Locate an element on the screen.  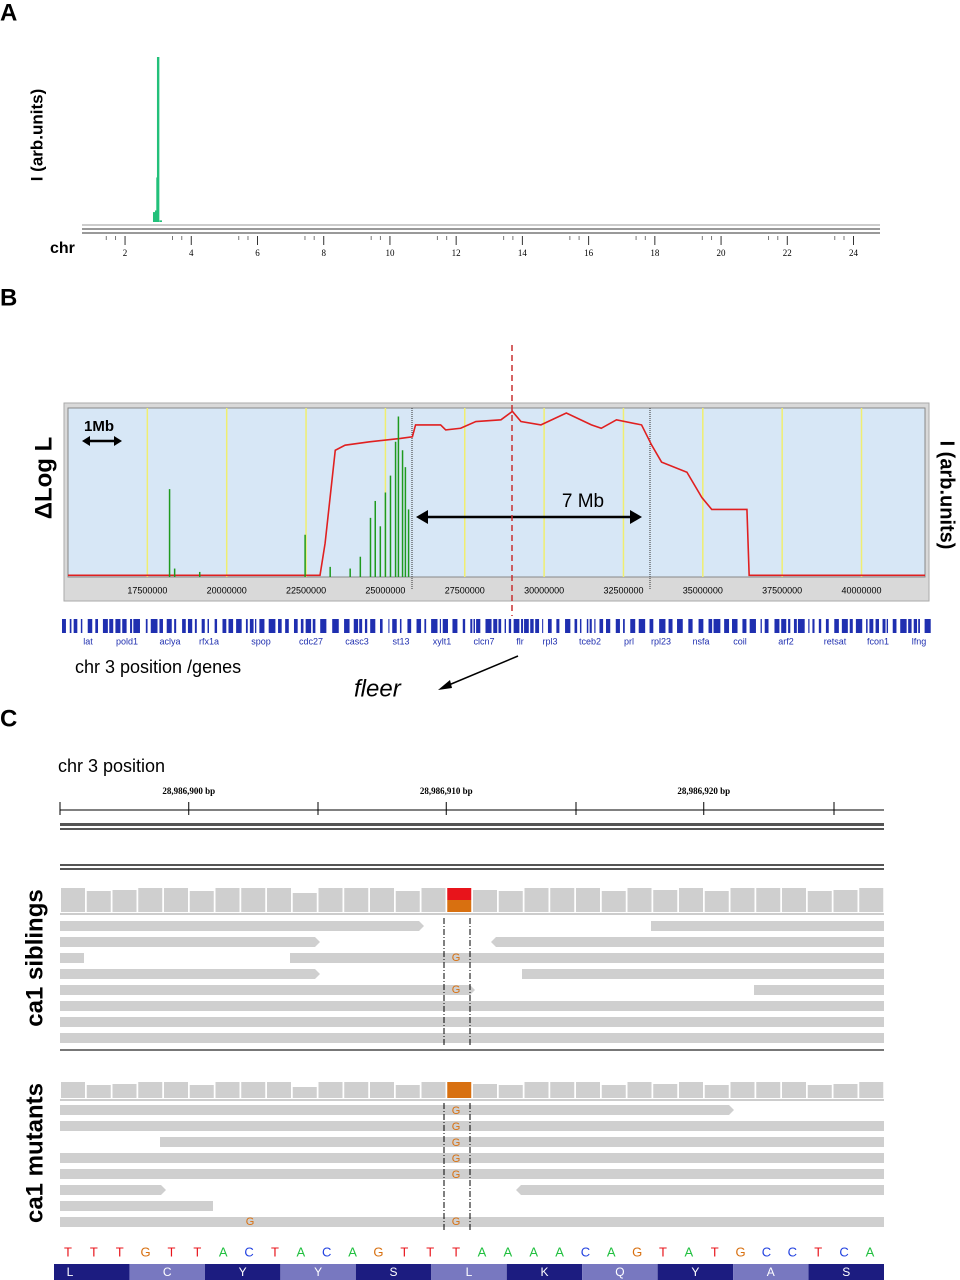
span-annotation: 7 Mb is located at coordinates (583, 501).